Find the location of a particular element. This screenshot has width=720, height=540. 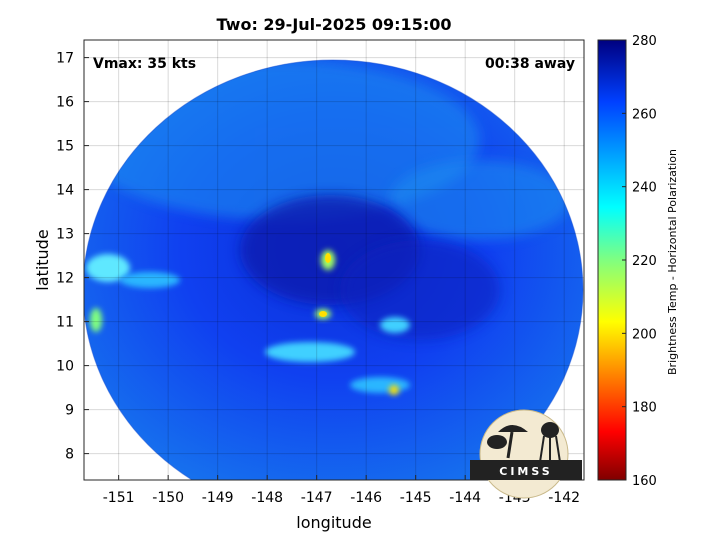

x-tick-label: -144 is located at coordinates (465, 498).